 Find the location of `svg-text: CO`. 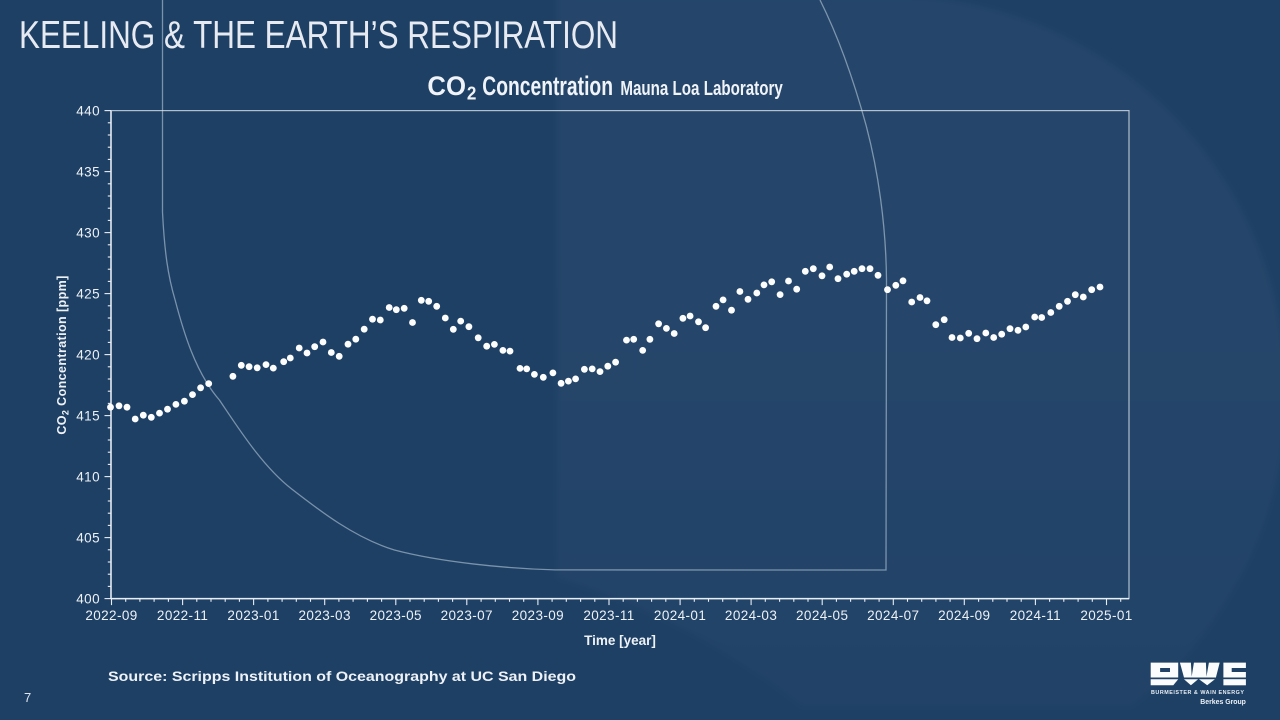

svg-text: CO is located at coordinates (446, 86).